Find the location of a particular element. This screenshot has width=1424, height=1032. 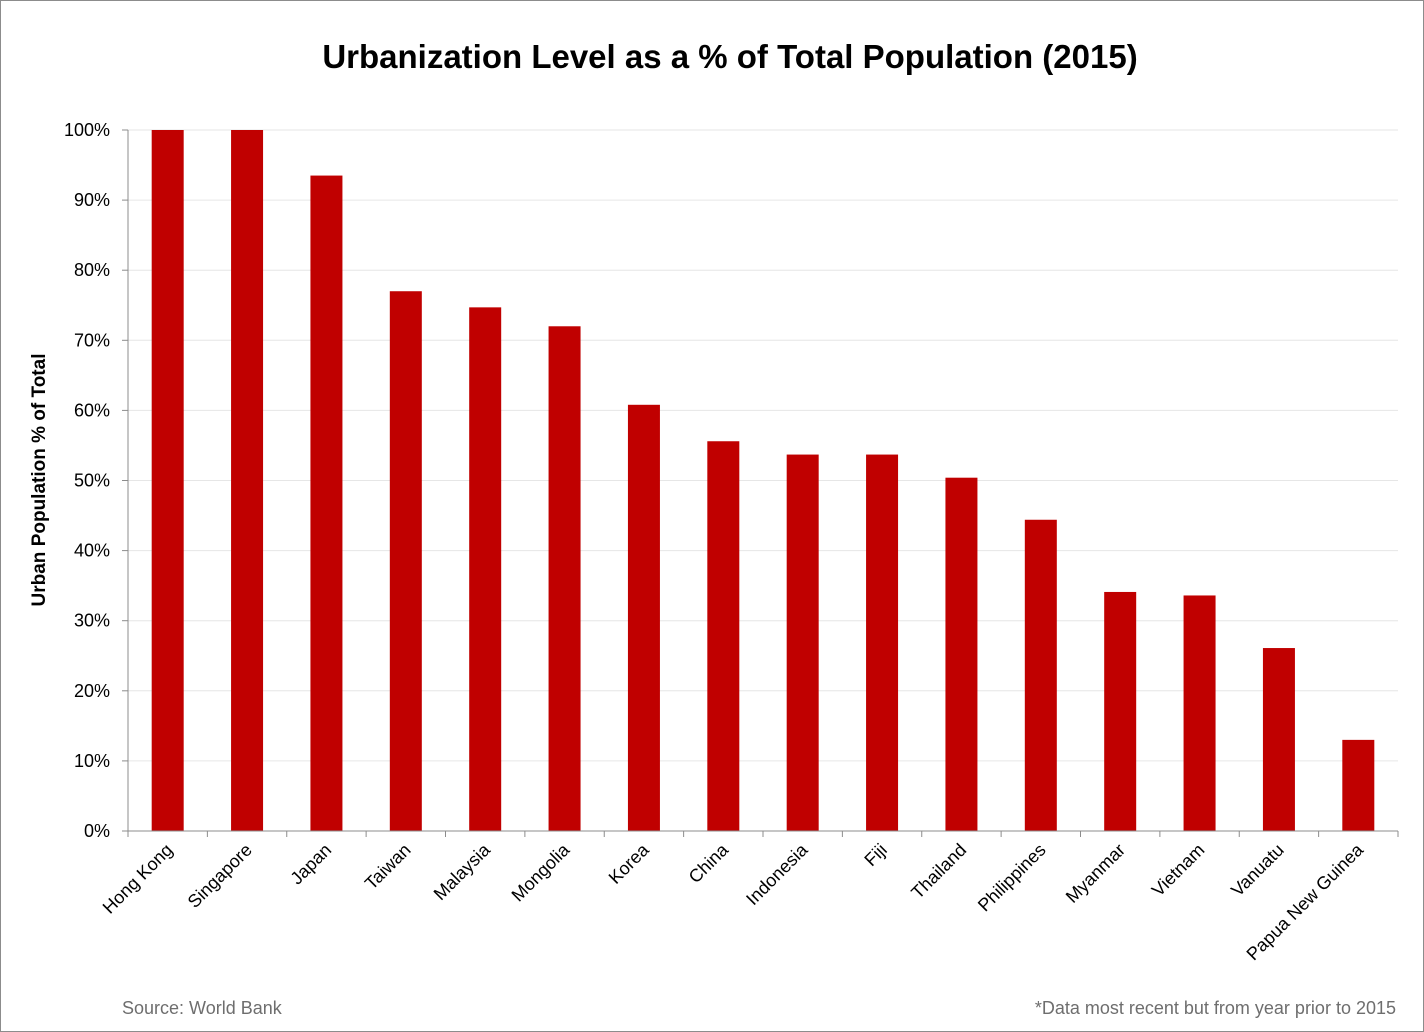

x-tick-label: Philippines is located at coordinates (1012, 878).